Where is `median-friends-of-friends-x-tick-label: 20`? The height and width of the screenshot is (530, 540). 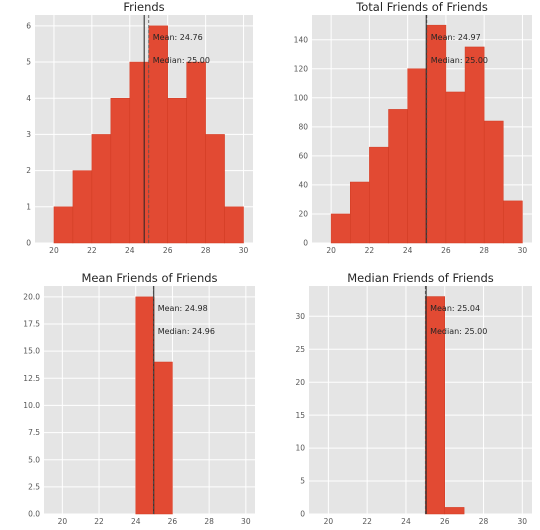
median-friends-of-friends-x-tick-label: 20 is located at coordinates (329, 521).